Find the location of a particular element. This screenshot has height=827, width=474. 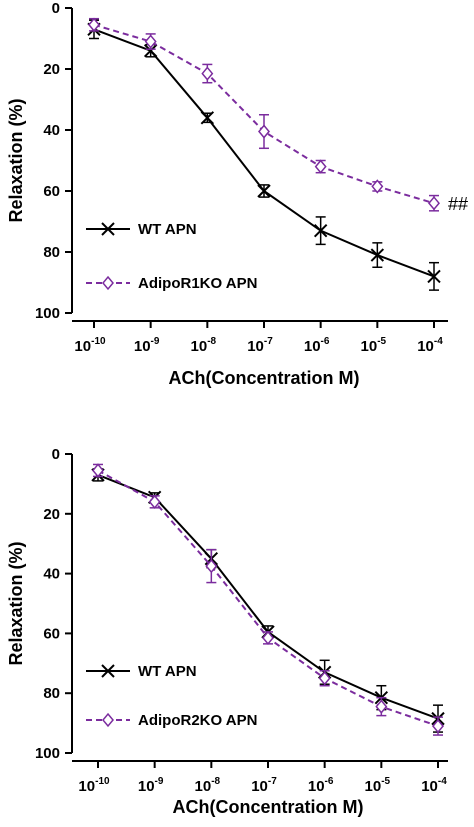

legend-label-1: AdipoR2KO APN is located at coordinates (197, 720).